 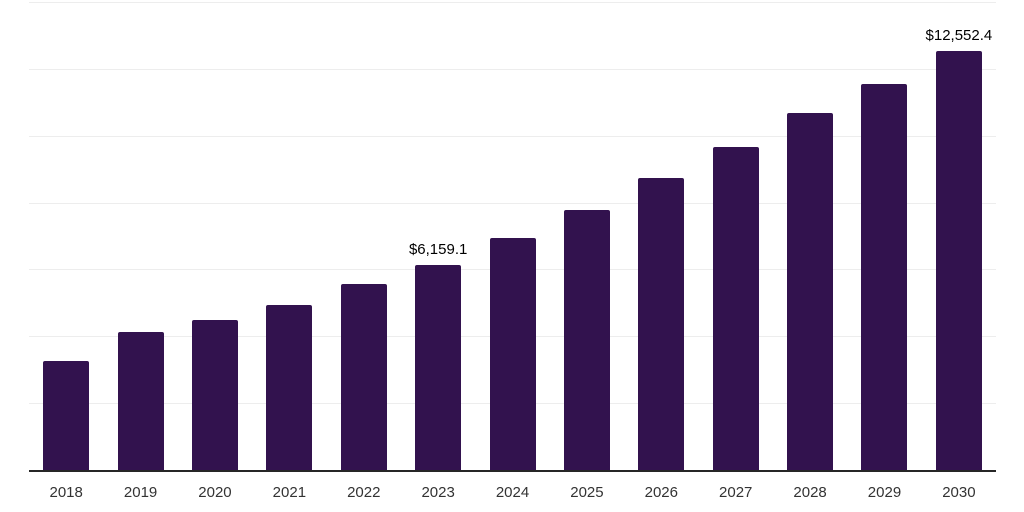 I want to click on bar-slot-2028, so click(x=810, y=237).